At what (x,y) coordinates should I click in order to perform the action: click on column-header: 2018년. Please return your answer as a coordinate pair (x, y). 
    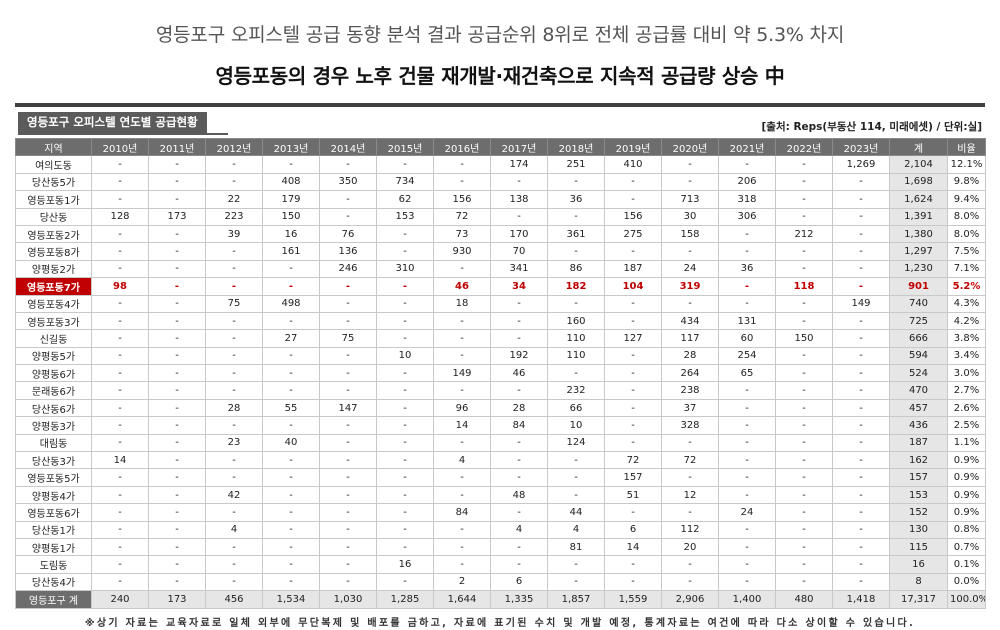
    Looking at the image, I should click on (576, 147).